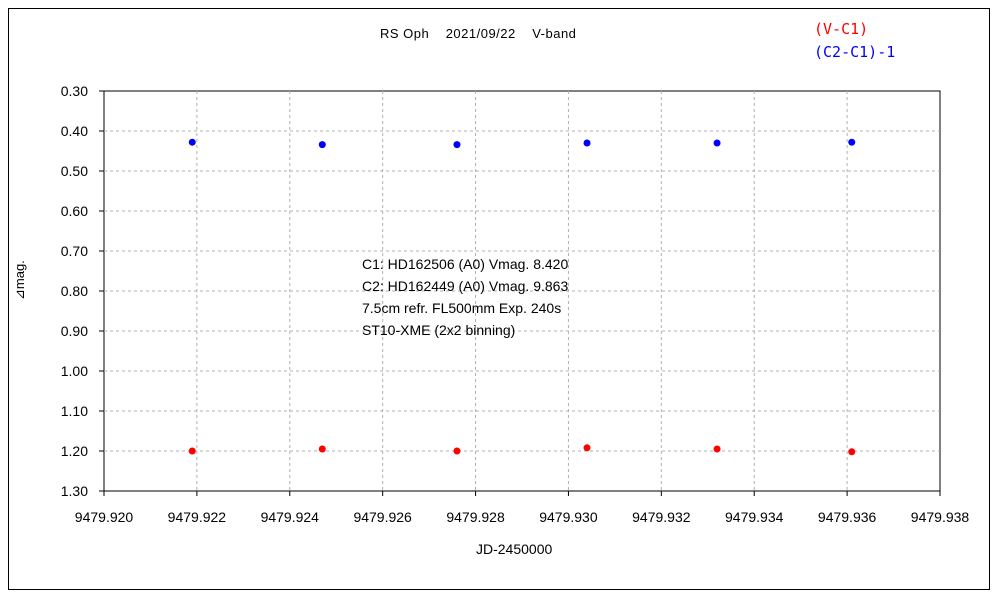 The width and height of the screenshot is (1000, 600). Describe the element at coordinates (19, 280) in the screenshot. I see `y-axis-label: ⊿mag.` at that location.